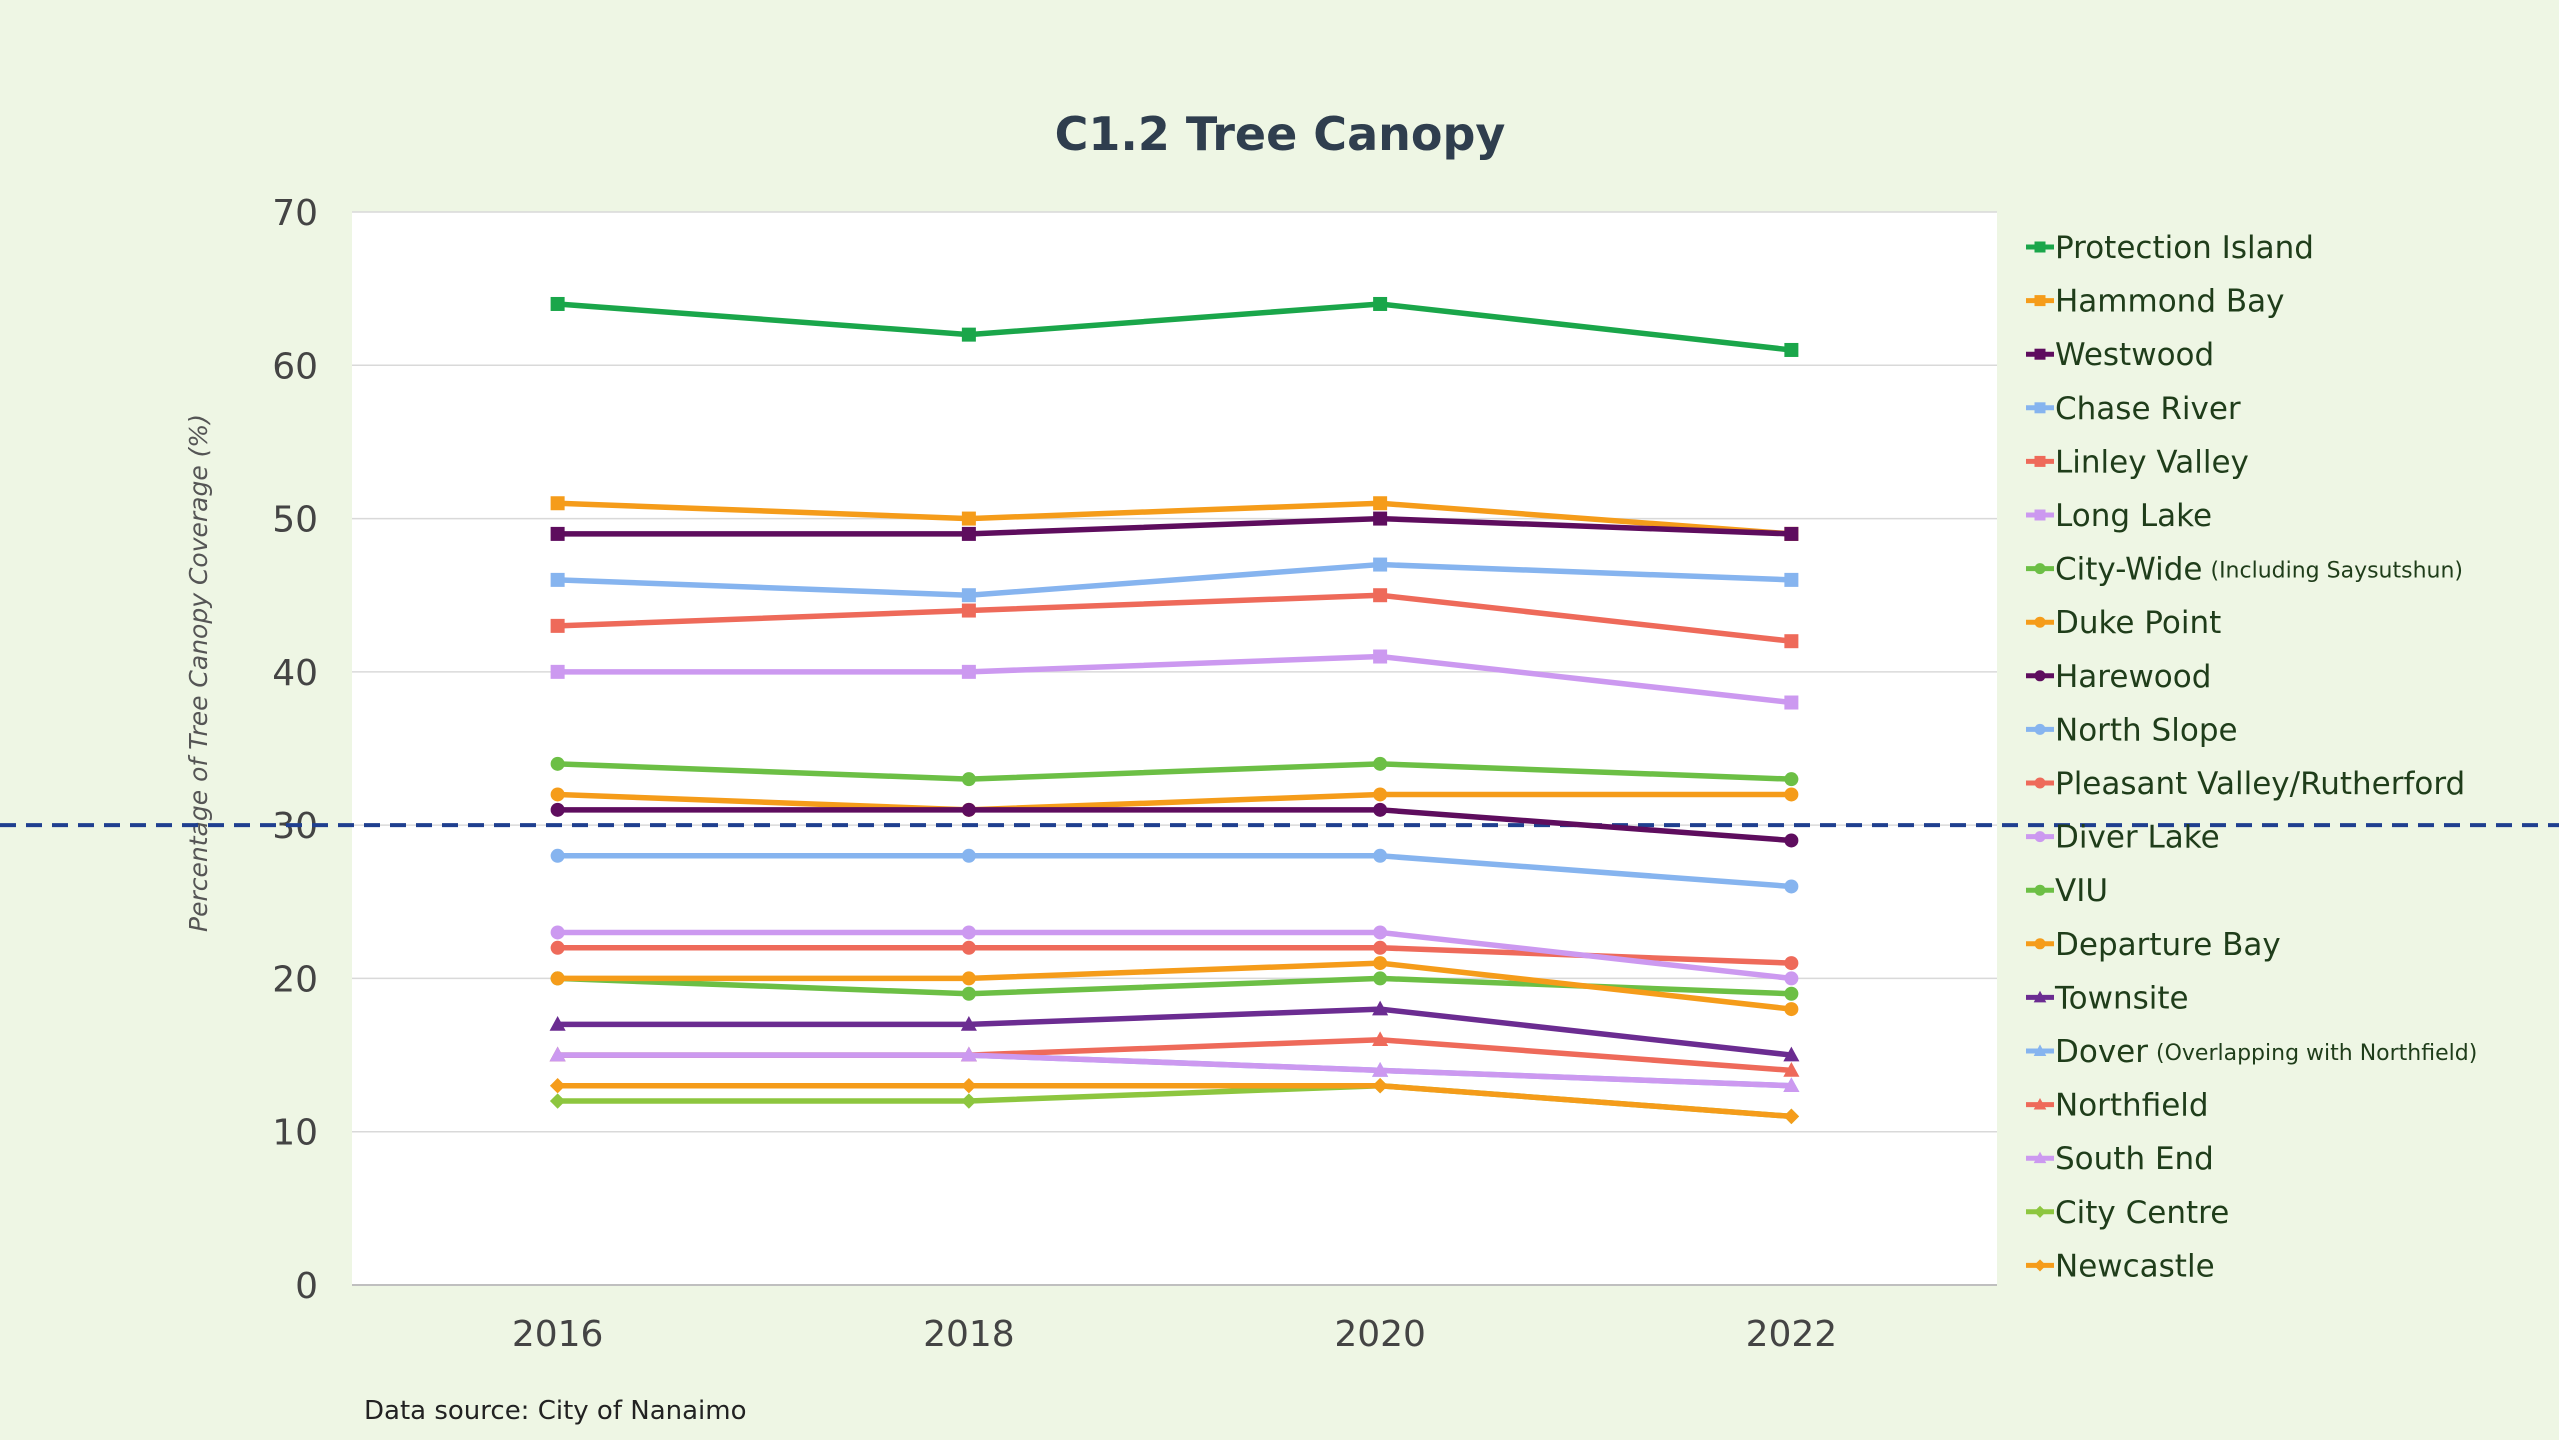 The image size is (2559, 1440). I want to click on y-tick-label: 0, so click(306, 1286).